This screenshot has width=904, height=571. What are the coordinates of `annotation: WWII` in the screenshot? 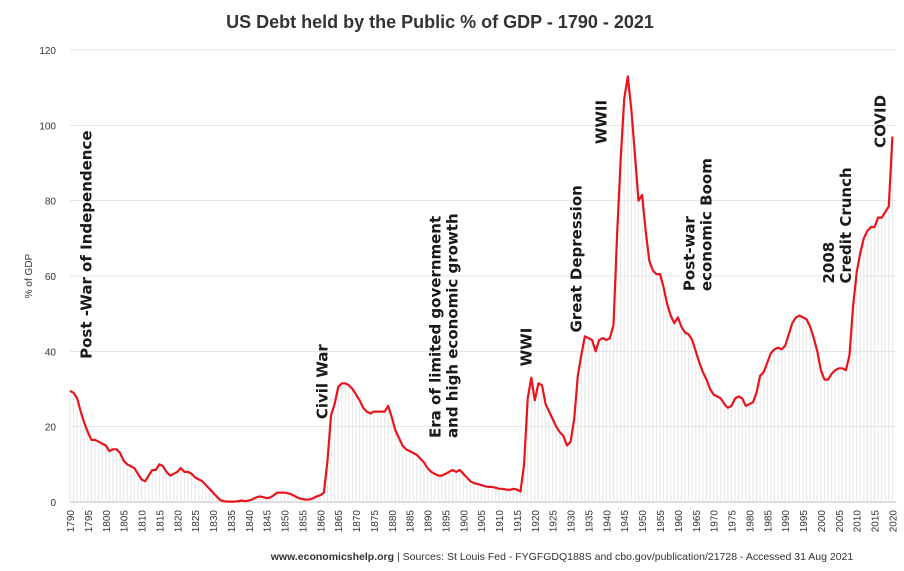 It's located at (601, 122).